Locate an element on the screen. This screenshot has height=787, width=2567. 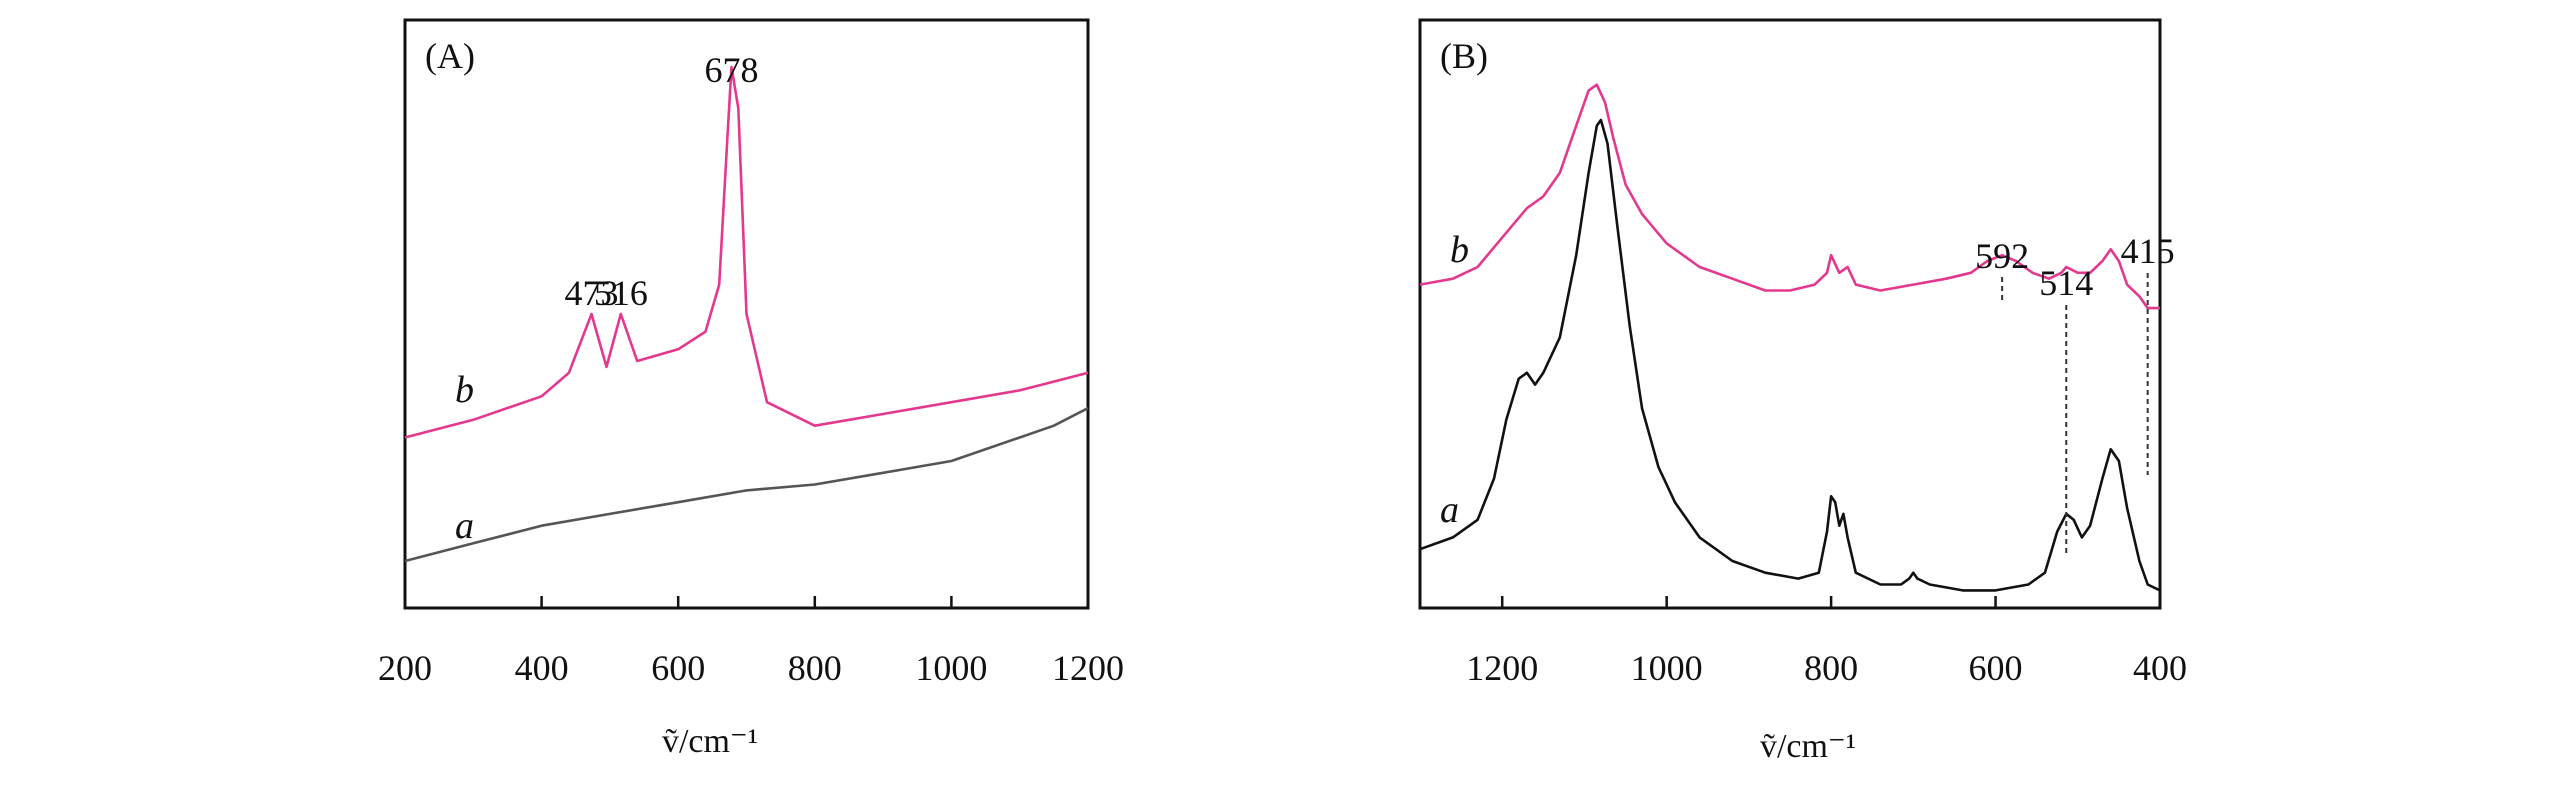
panel-a-peak-label-473: 473 is located at coordinates (591, 293).